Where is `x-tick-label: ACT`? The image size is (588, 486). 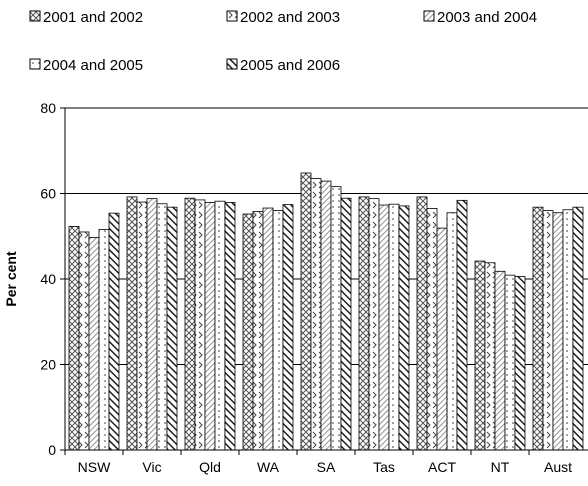
x-tick-label: ACT is located at coordinates (442, 467).